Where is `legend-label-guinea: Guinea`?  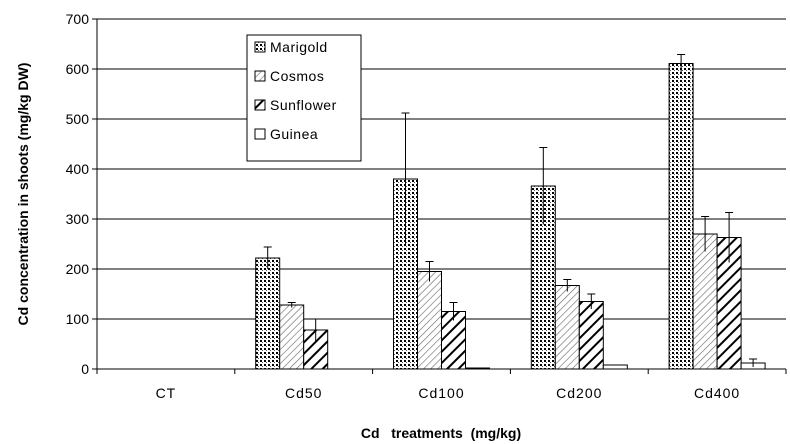
legend-label-guinea: Guinea is located at coordinates (294, 134).